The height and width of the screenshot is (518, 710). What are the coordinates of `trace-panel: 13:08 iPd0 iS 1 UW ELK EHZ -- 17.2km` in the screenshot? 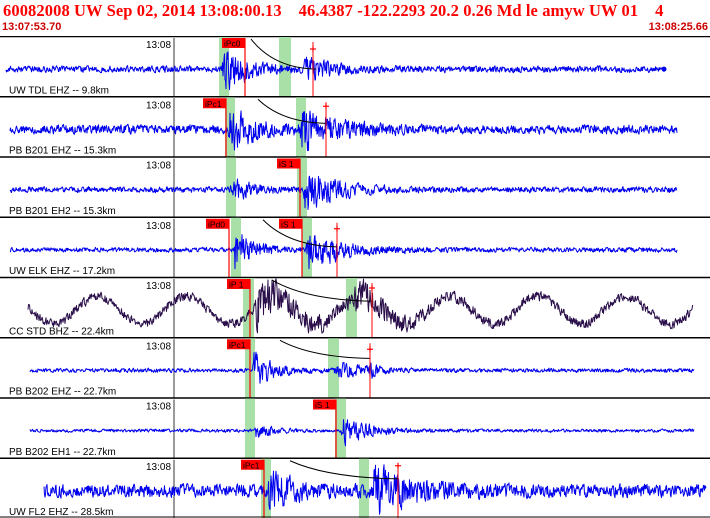 It's located at (355, 246).